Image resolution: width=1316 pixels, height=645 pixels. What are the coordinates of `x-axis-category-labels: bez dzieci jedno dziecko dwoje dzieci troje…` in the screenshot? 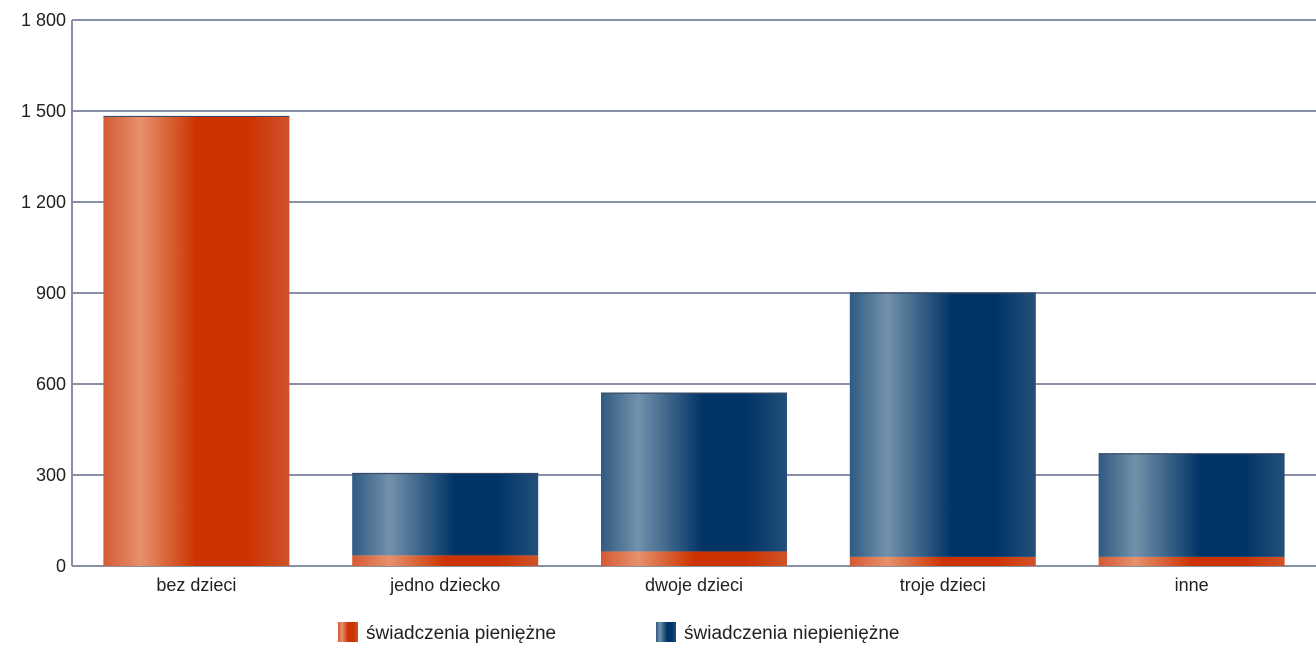 It's located at (682, 585).